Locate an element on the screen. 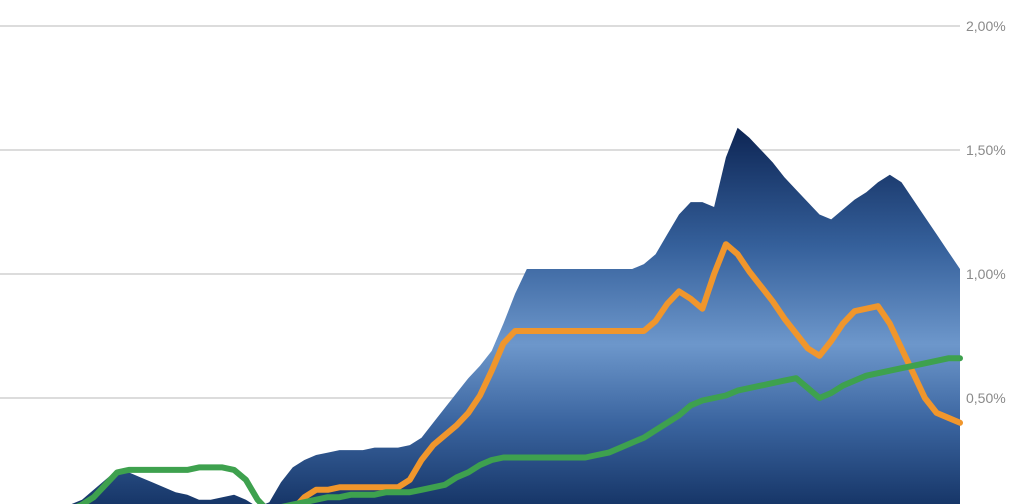  y-axis-tick-labels: 0,50% 1,00% 1,50% 2,00% is located at coordinates (986, 212).